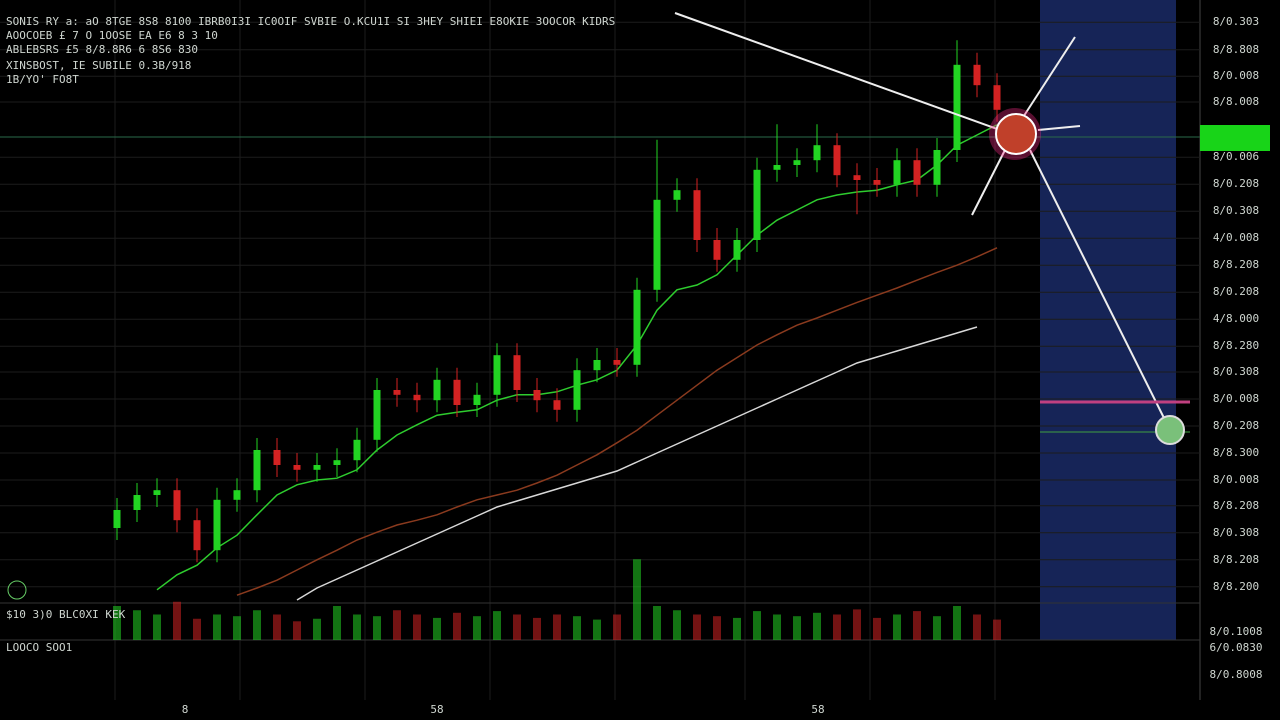 The image size is (1280, 720). What do you see at coordinates (185, 709) in the screenshot?
I see `annotation: 8` at bounding box center [185, 709].